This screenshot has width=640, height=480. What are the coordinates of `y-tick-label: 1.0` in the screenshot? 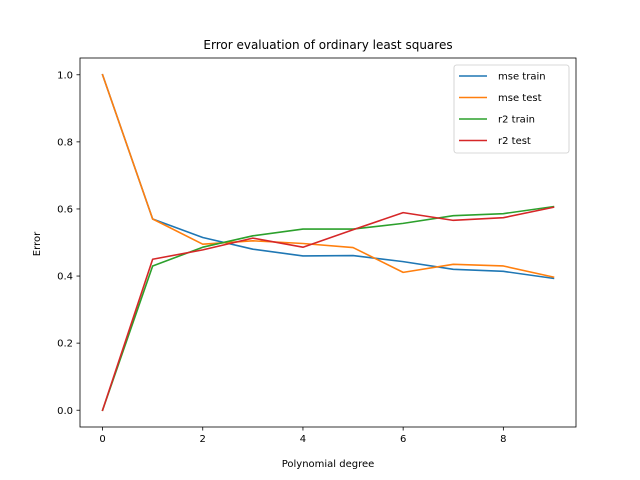 It's located at (65, 75).